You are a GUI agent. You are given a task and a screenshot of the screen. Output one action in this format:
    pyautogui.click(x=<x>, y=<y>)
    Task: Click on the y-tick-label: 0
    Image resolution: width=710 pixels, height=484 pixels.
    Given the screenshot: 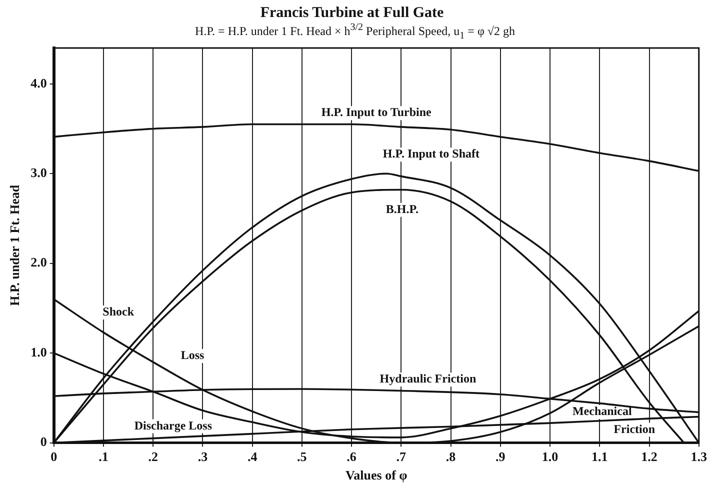 What is the action you would take?
    pyautogui.click(x=43, y=442)
    